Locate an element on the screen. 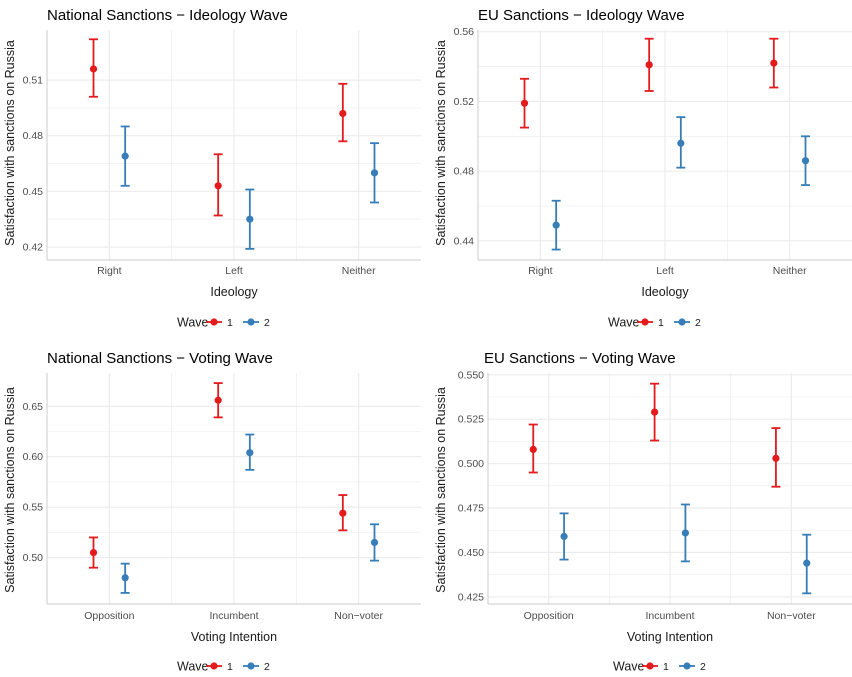 This screenshot has height=677, width=852. y-tick-label: 0.51 is located at coordinates (33, 81).